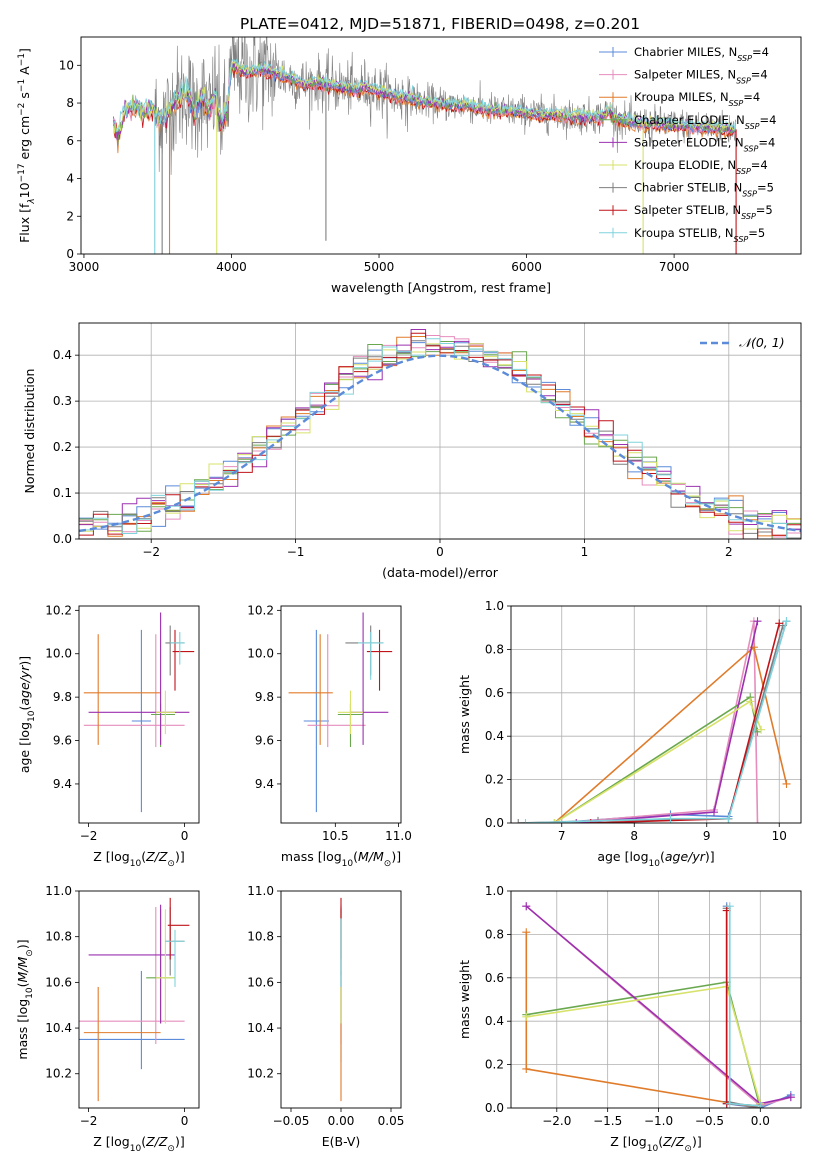 The height and width of the screenshot is (1170, 819). I want to click on y-axis-label-part: ], so click(24, 50).